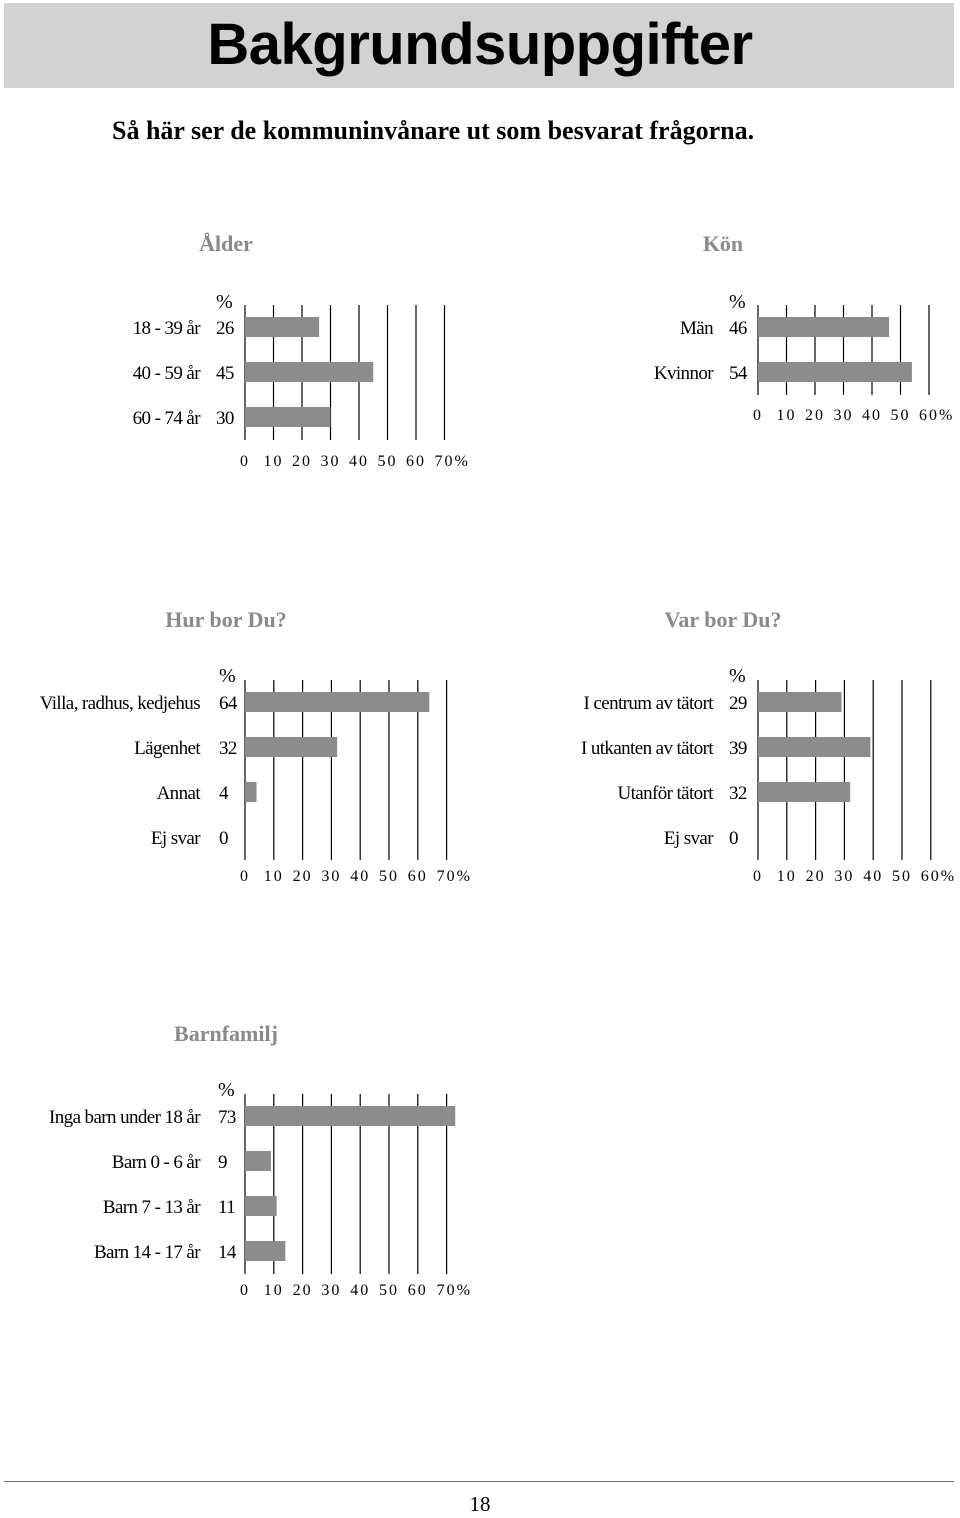  What do you see at coordinates (226, 1033) in the screenshot?
I see `chart-title-barnfamilj: Barnfamilj` at bounding box center [226, 1033].